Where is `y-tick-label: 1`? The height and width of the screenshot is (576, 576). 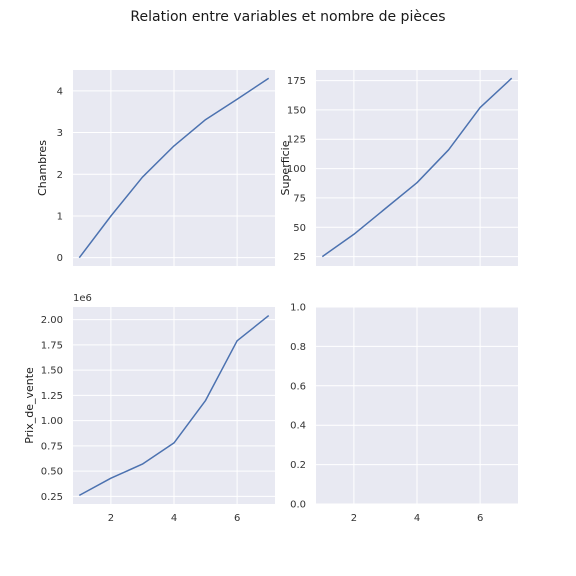 y-tick-label: 1 is located at coordinates (60, 216).